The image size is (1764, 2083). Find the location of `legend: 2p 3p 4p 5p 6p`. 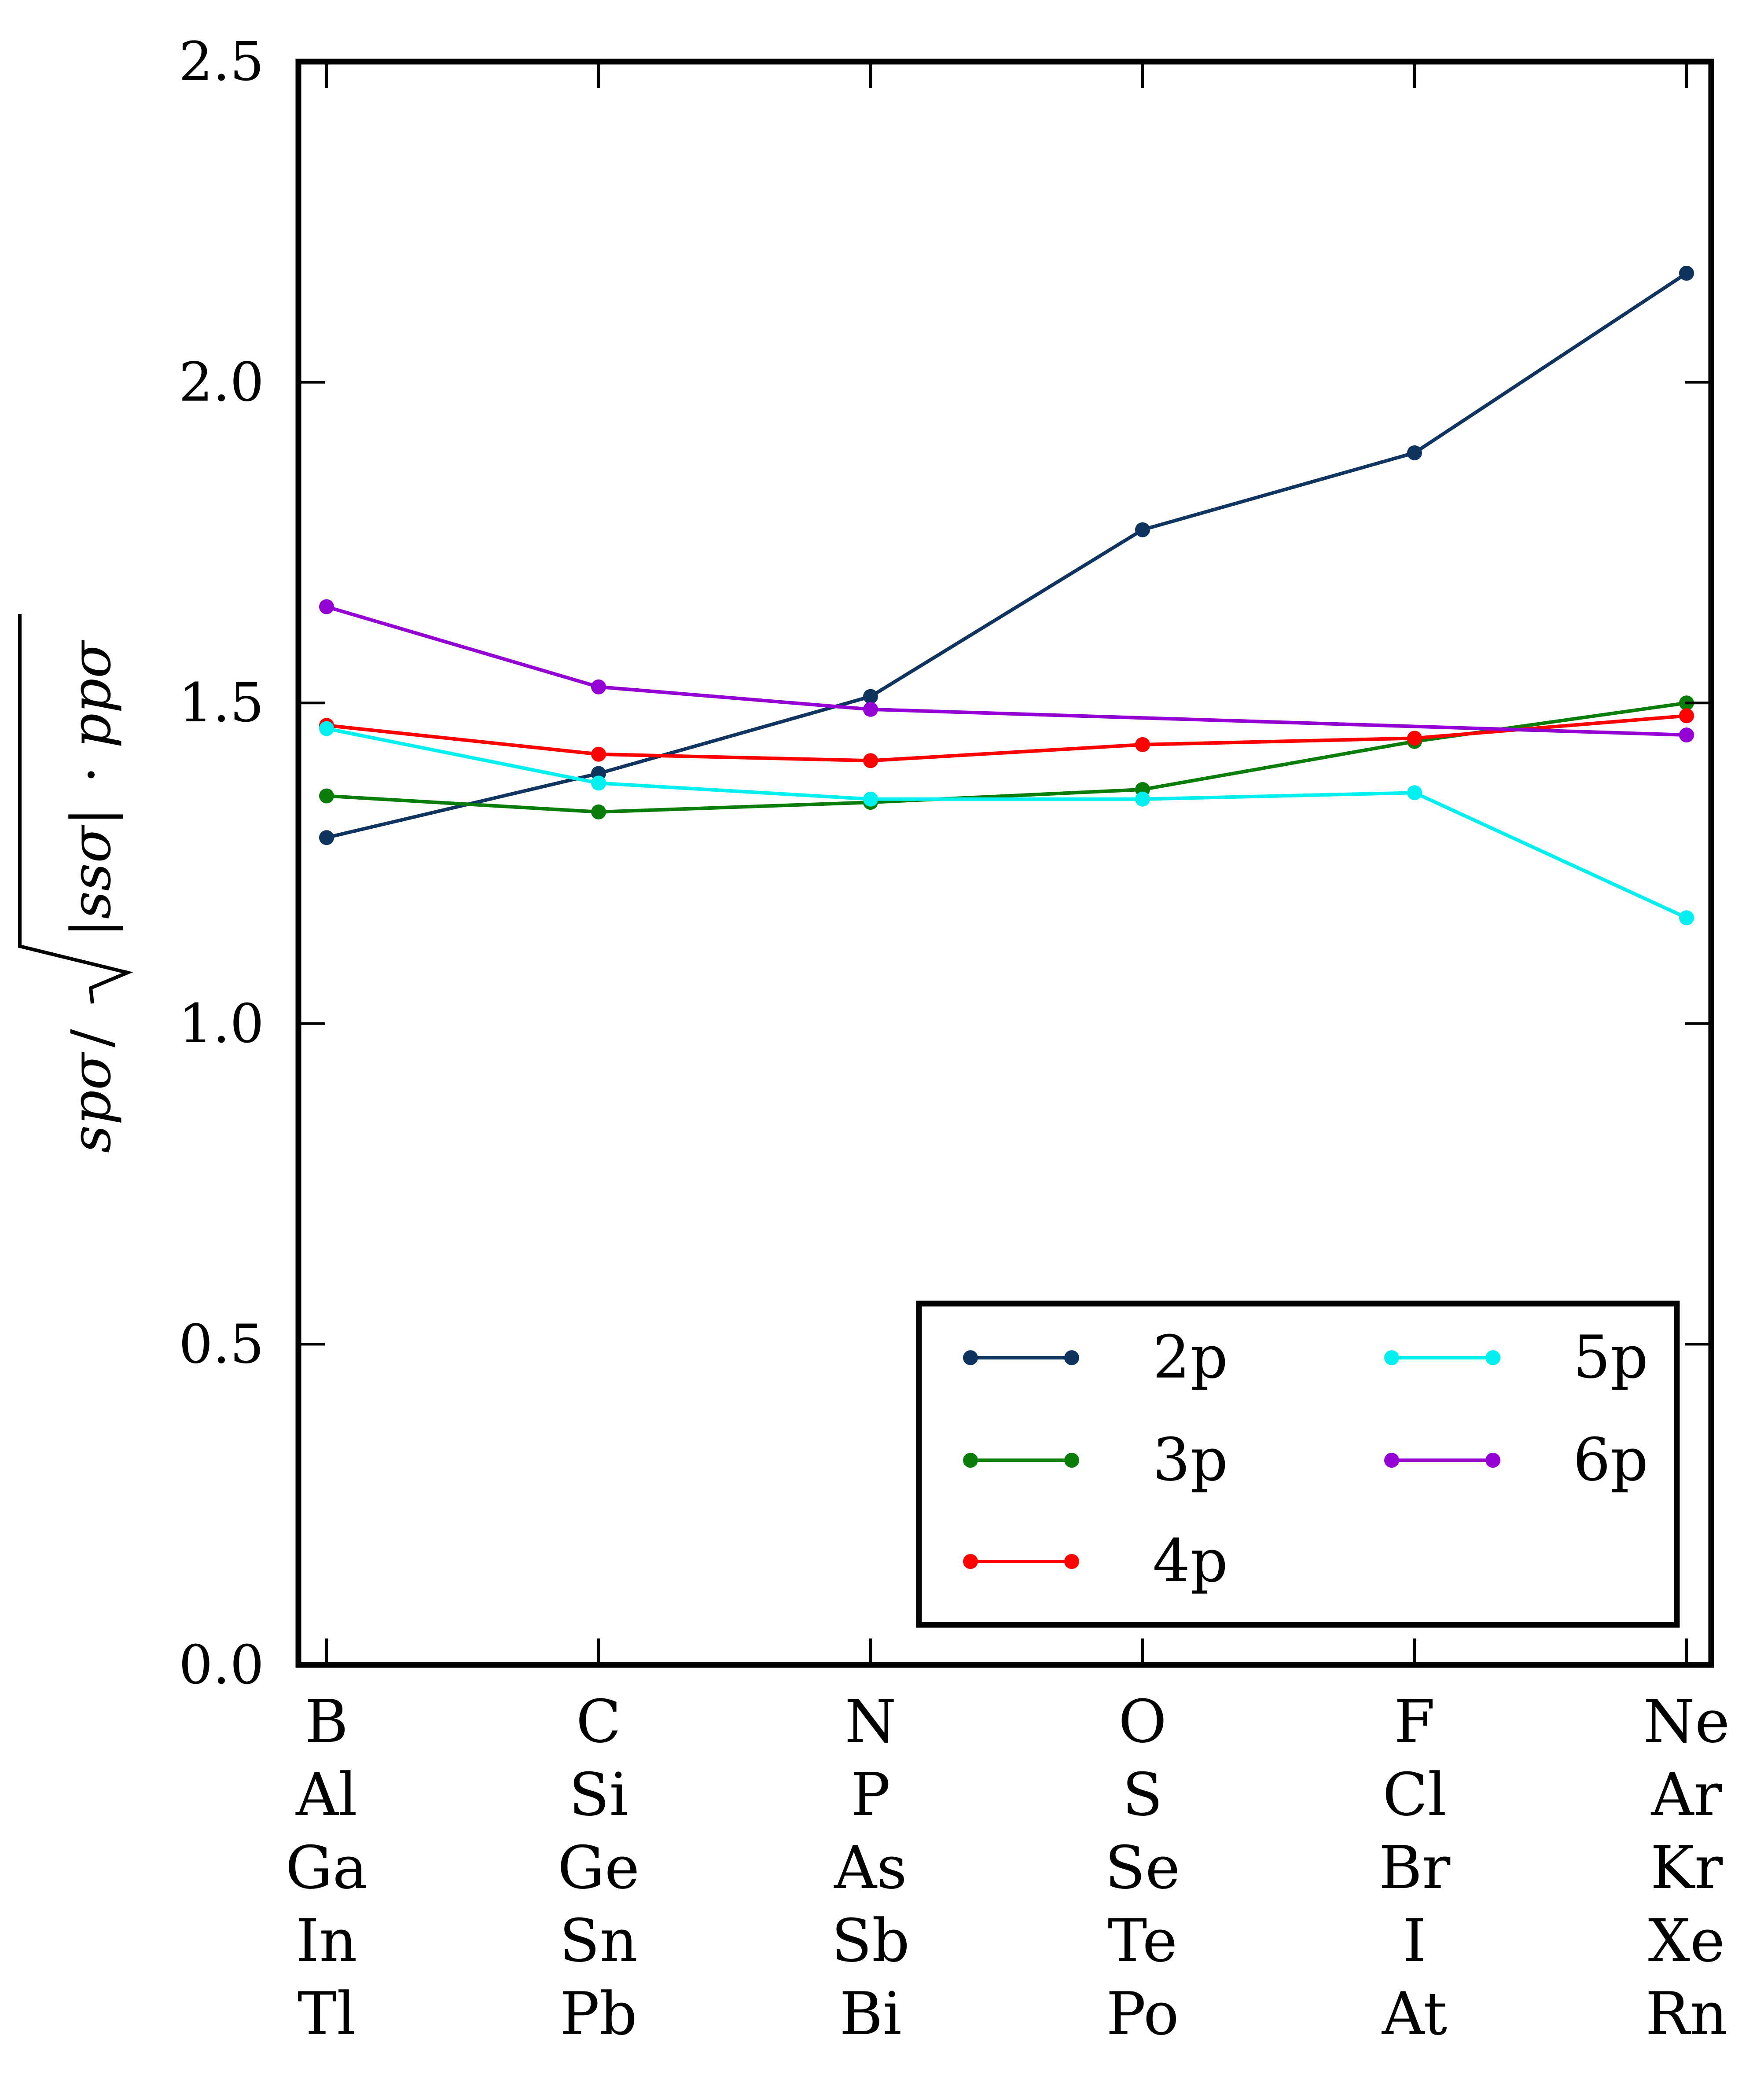

legend: 2p 3p 4p 5p 6p is located at coordinates (1298, 1464).